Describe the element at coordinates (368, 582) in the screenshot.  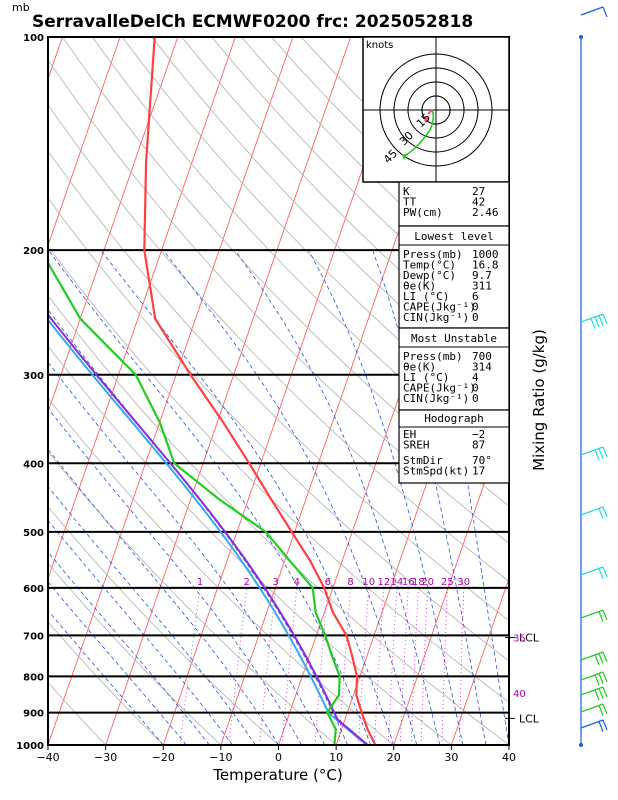
I see `mixing-ratio-label: 10` at that location.